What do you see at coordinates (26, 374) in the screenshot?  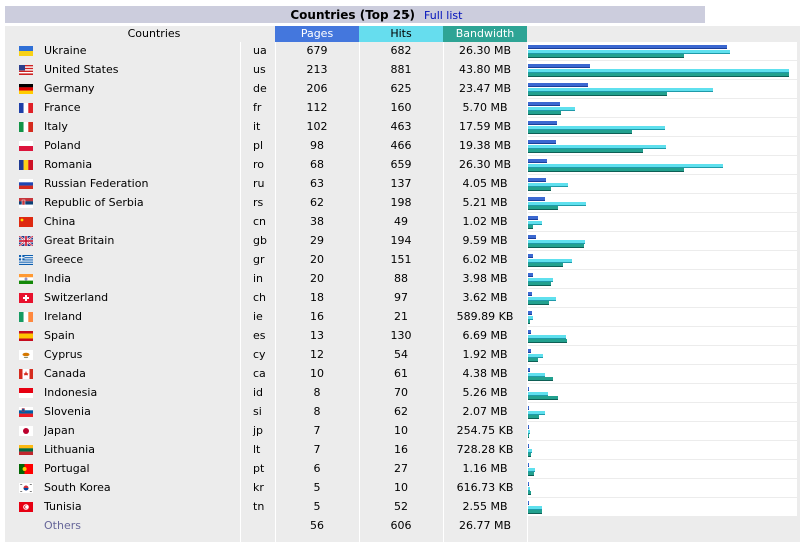 I see `canada-flag-icon` at bounding box center [26, 374].